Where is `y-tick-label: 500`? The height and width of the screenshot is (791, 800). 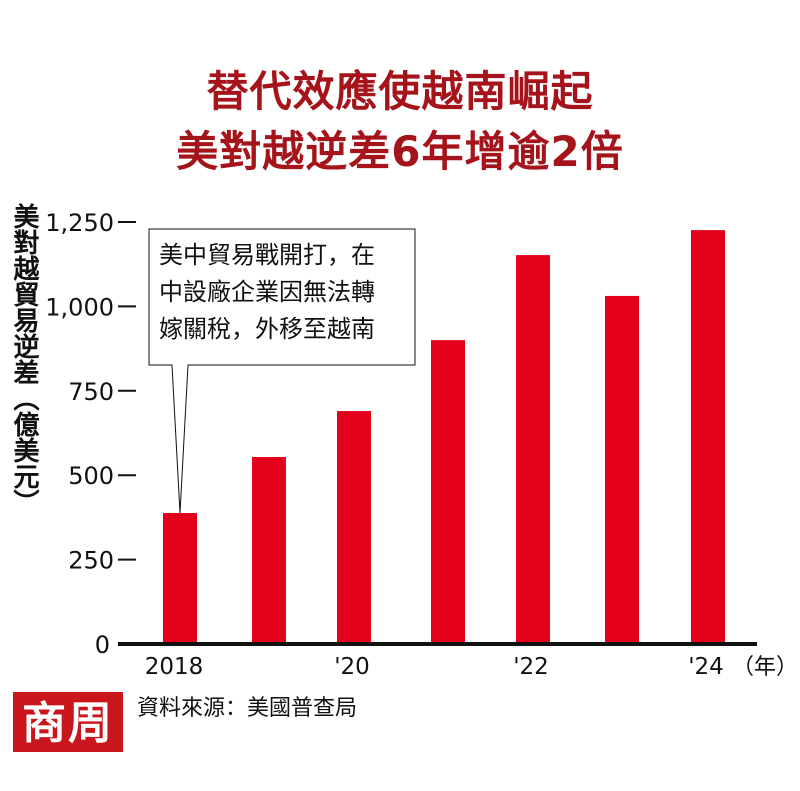 y-tick-label: 500 is located at coordinates (91, 476).